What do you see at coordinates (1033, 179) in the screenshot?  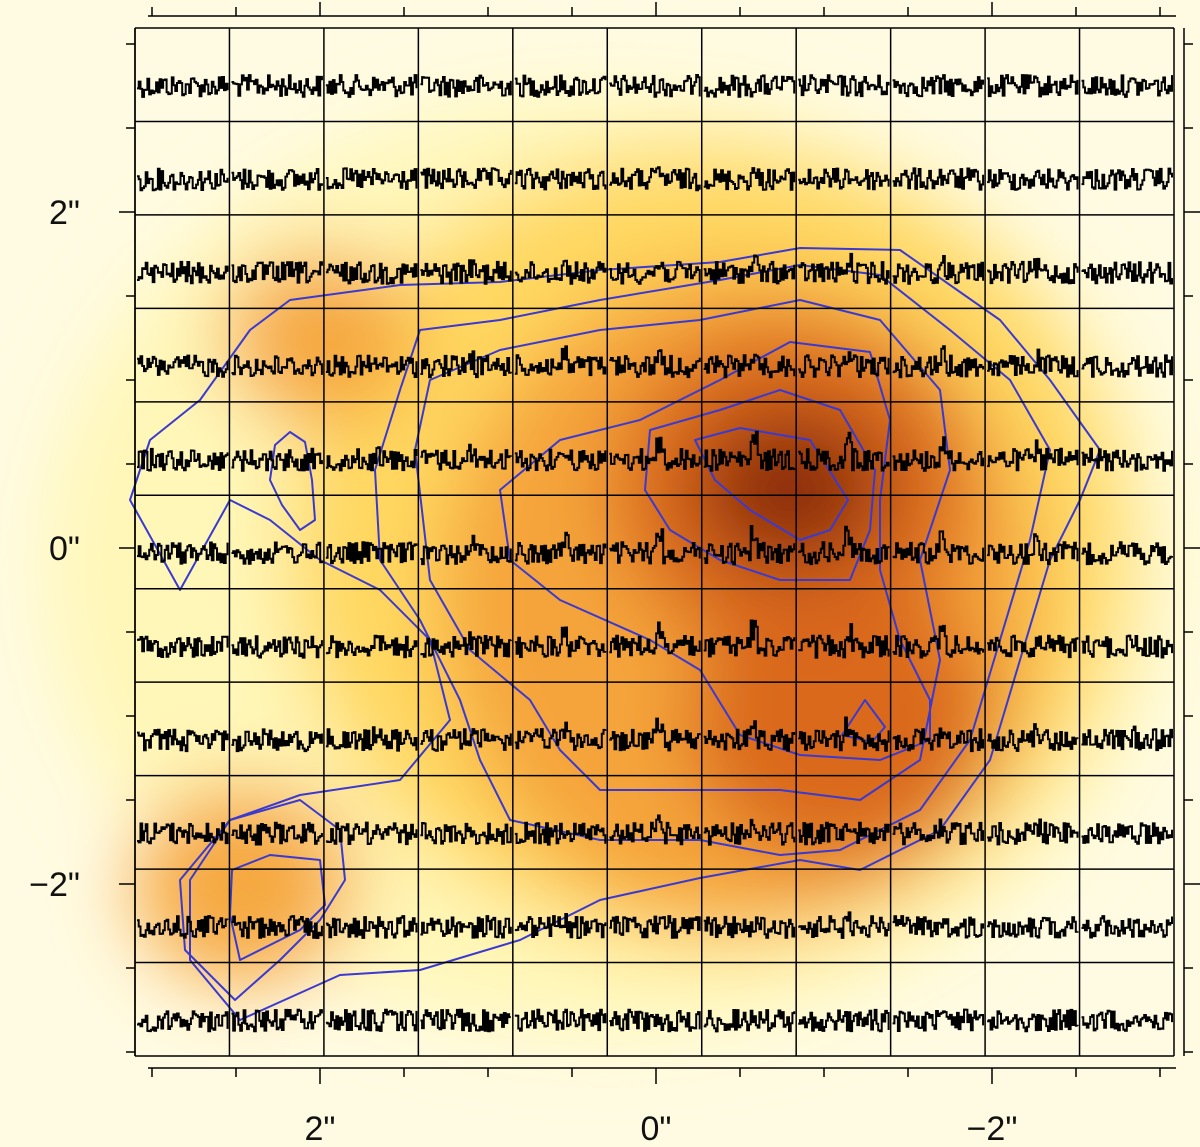 I see `spectrum-r1-c9` at bounding box center [1033, 179].